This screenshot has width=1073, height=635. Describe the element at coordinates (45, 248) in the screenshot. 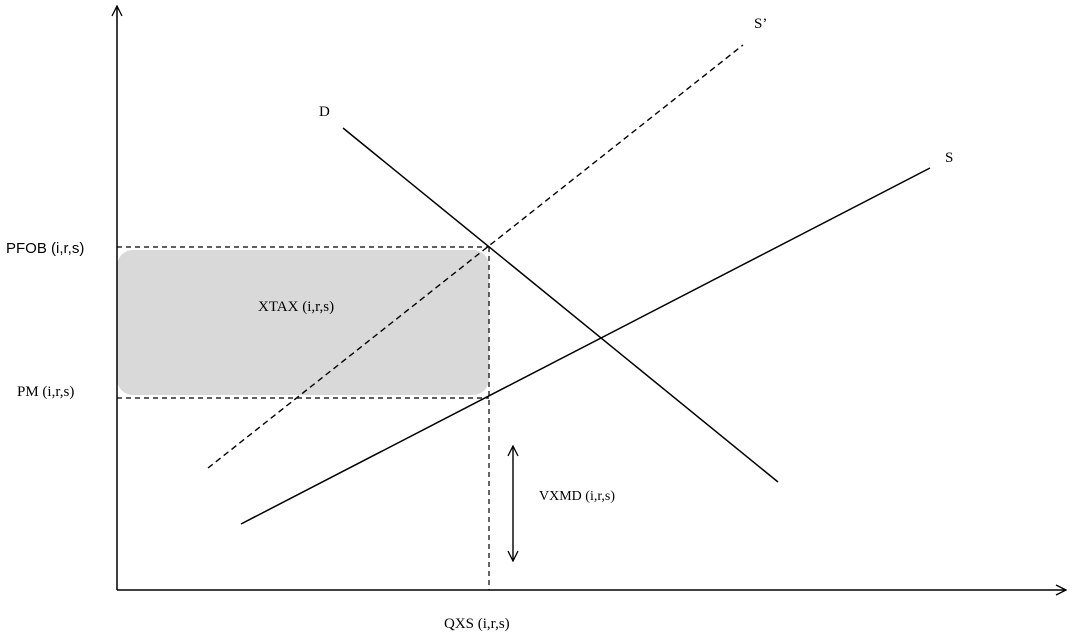

I see `pfob-price-label: PFOB (i,r,s)` at that location.